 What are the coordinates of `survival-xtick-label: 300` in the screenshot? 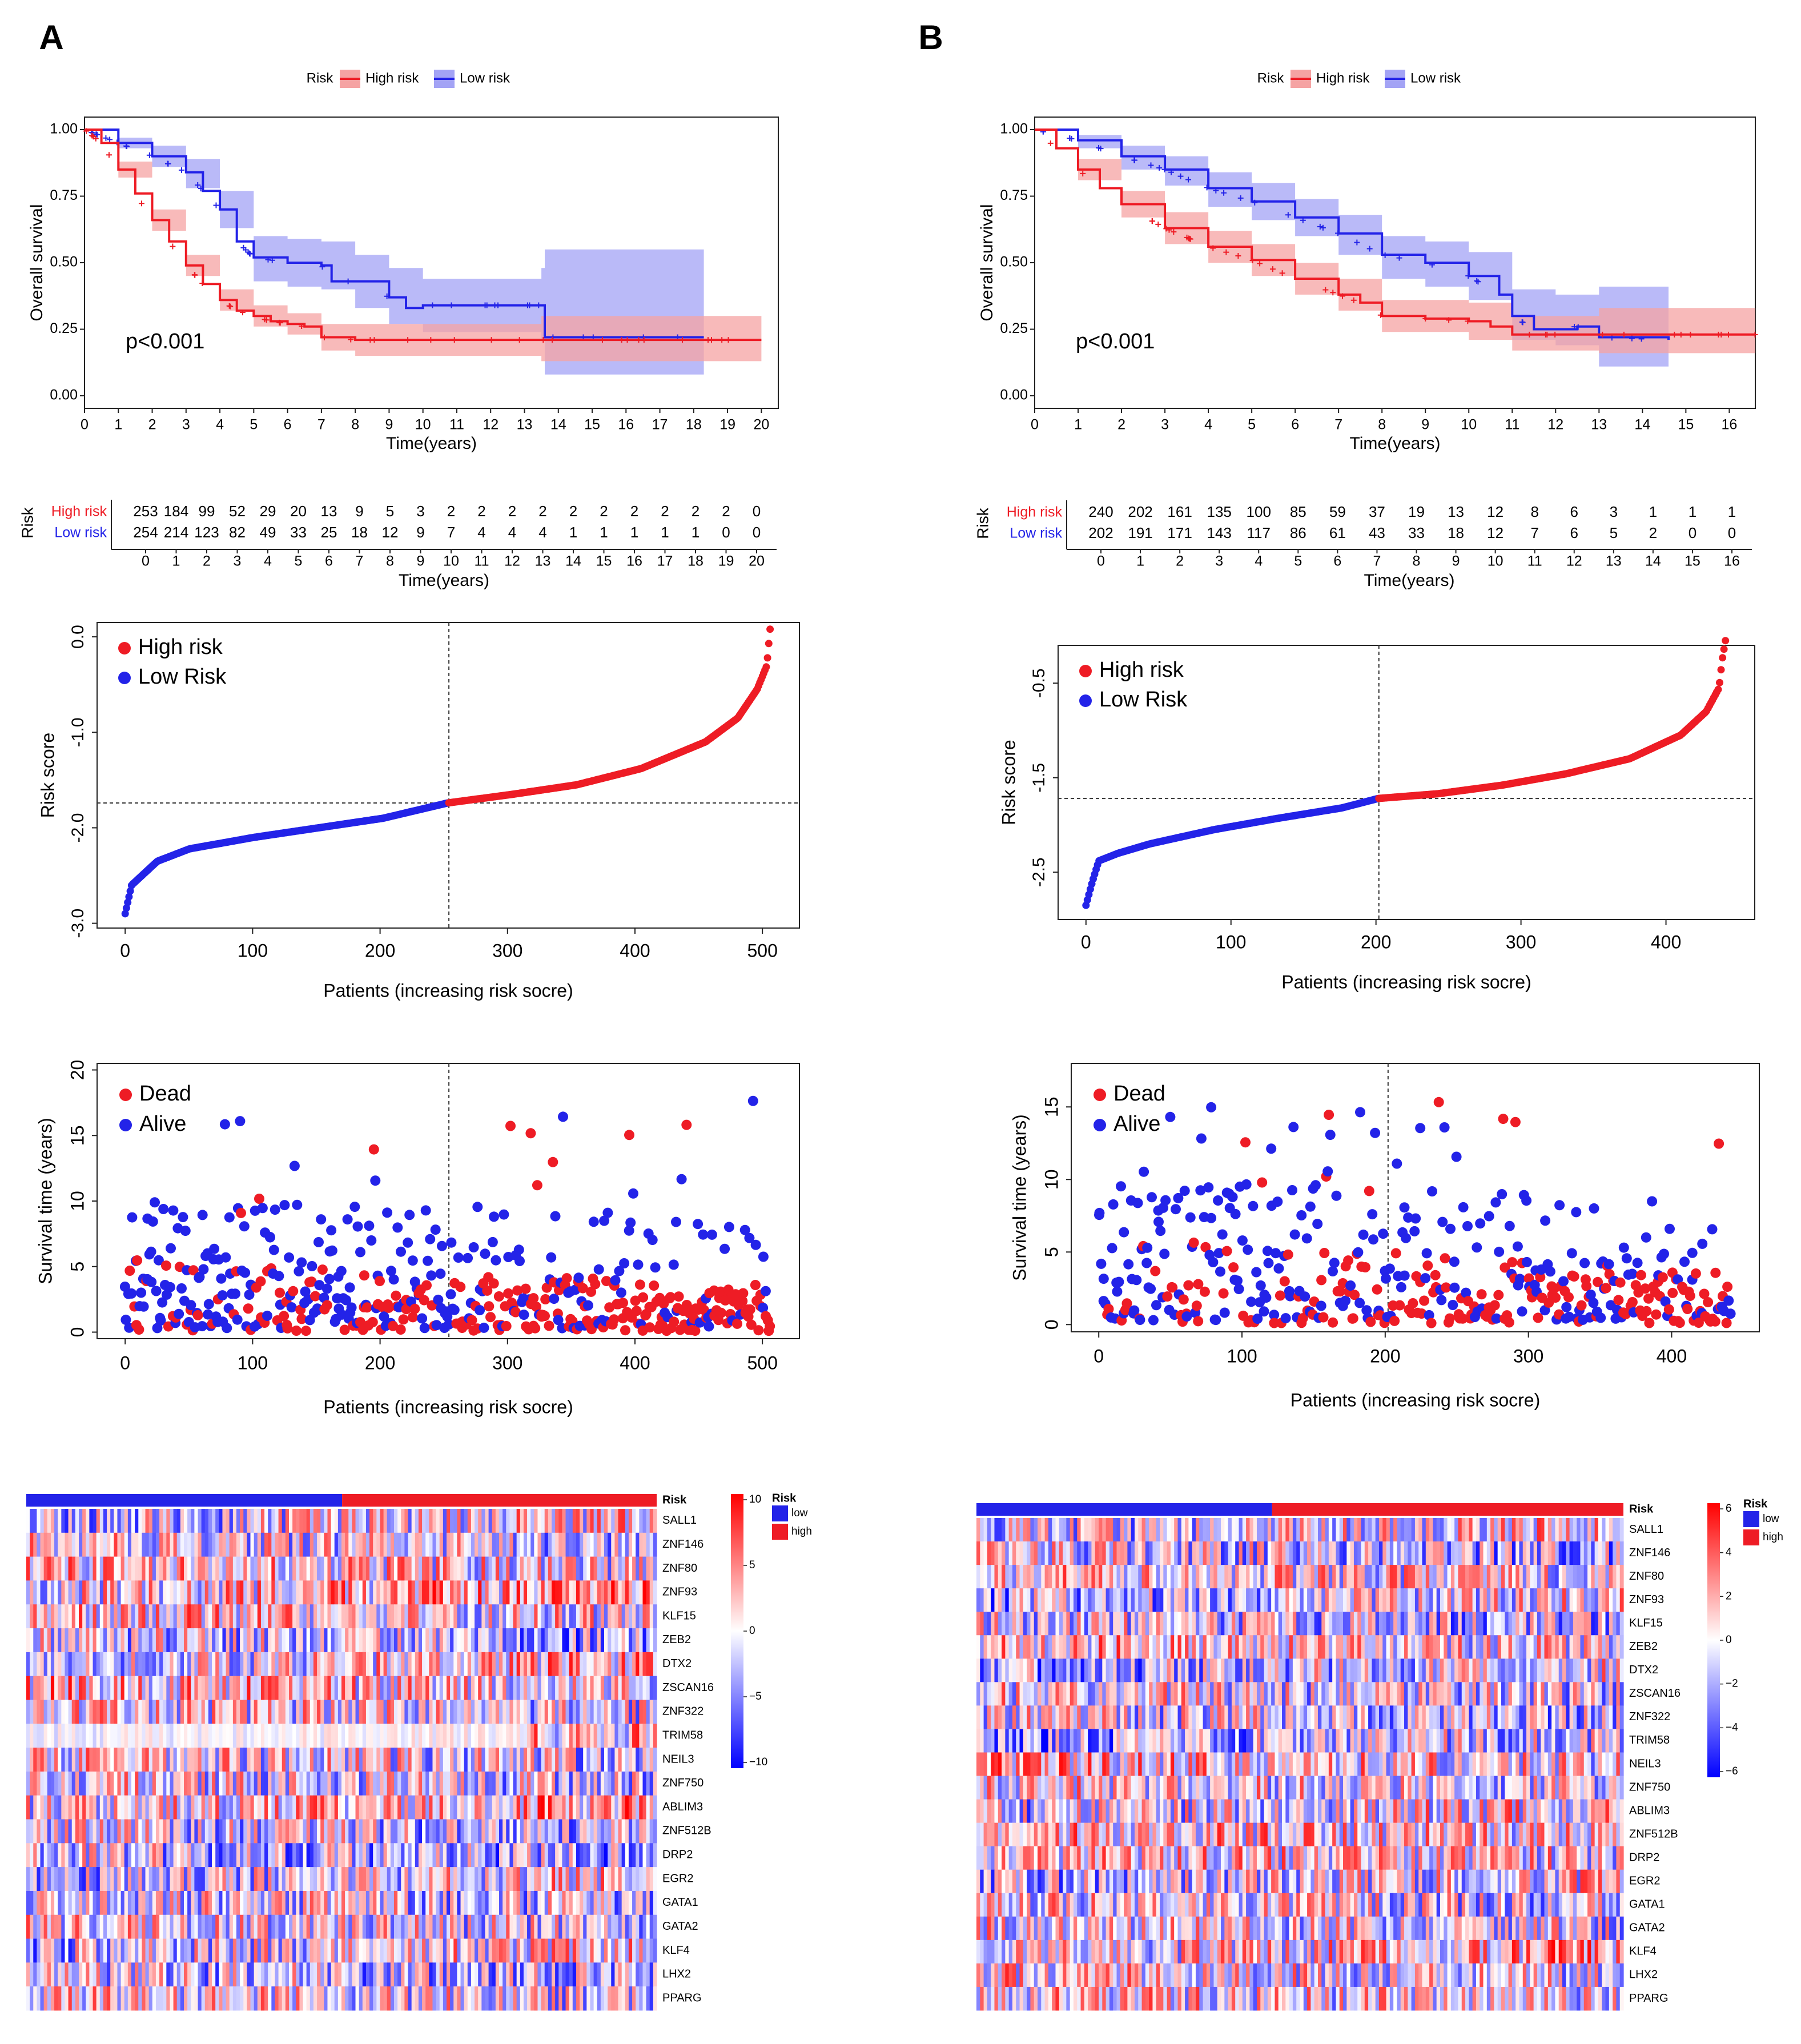 It's located at (507, 1362).